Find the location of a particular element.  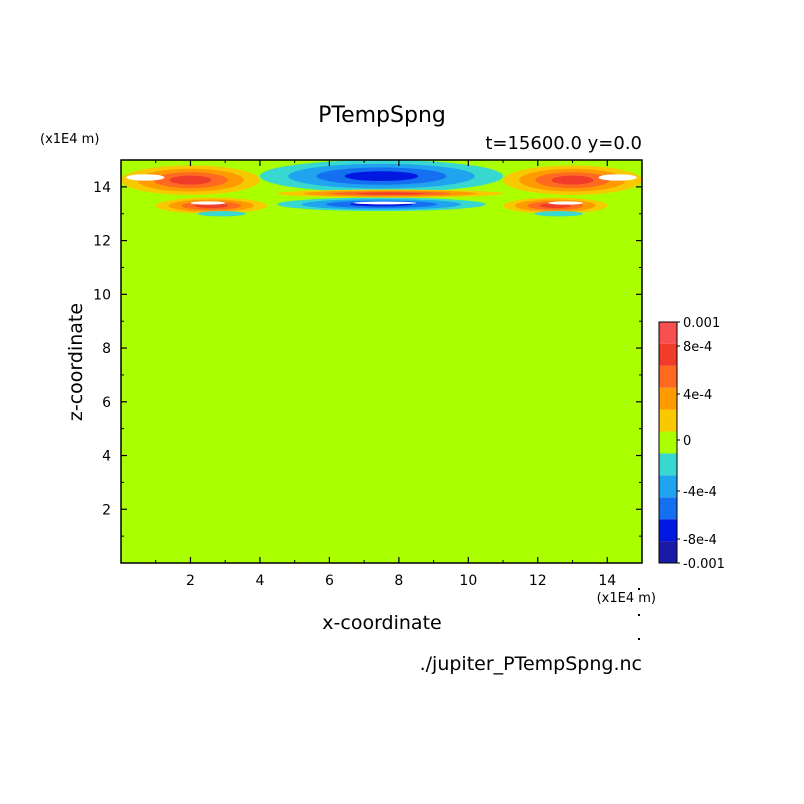

warm-center-band-level is located at coordinates (390, 193).